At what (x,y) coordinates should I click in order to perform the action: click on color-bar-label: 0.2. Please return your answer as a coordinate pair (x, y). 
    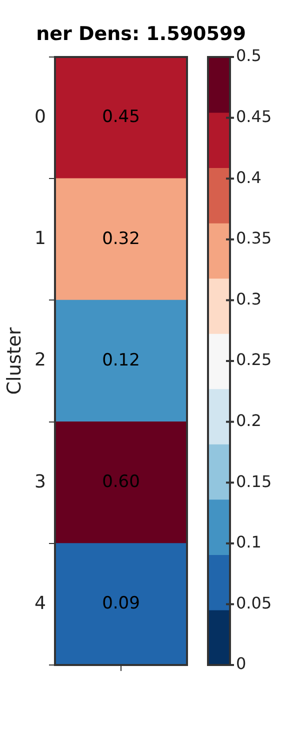
    Looking at the image, I should click on (249, 420).